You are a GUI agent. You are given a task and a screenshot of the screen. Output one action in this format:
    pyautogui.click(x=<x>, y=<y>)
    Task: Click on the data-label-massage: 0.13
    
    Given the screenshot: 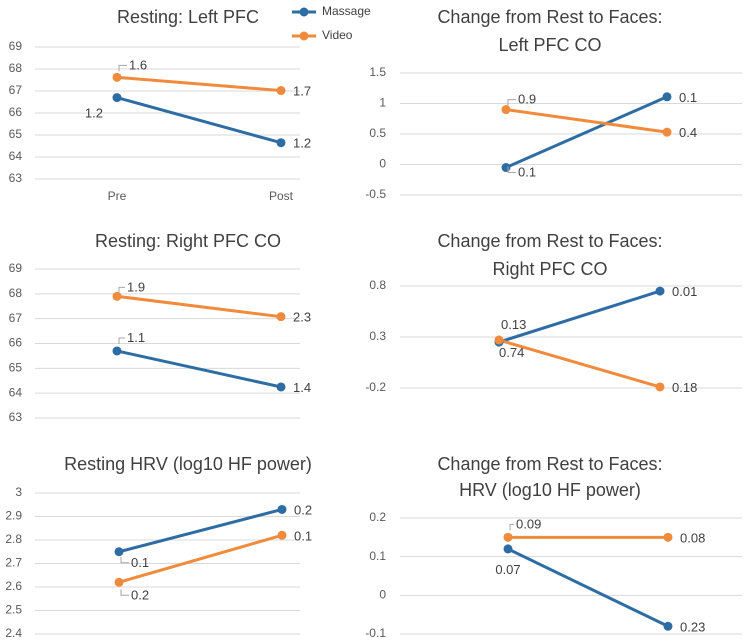 What is the action you would take?
    pyautogui.click(x=513, y=324)
    